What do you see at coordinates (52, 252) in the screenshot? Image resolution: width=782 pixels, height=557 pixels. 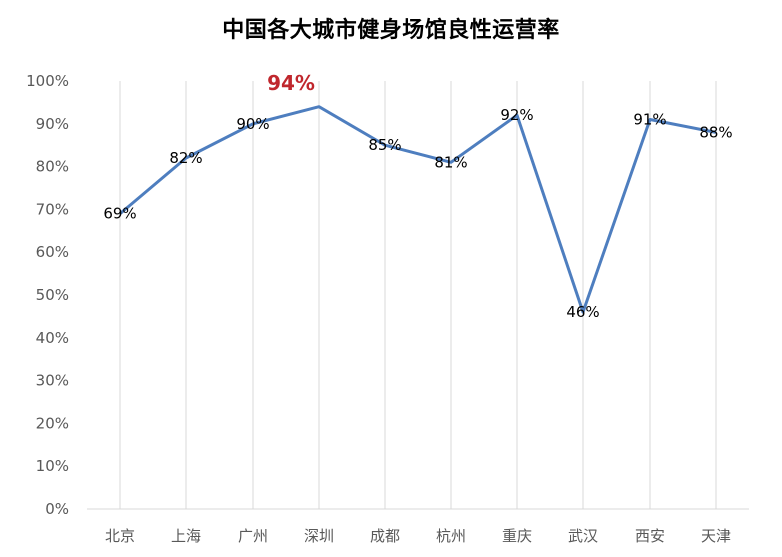 I see `y-tick-label: 60%` at bounding box center [52, 252].